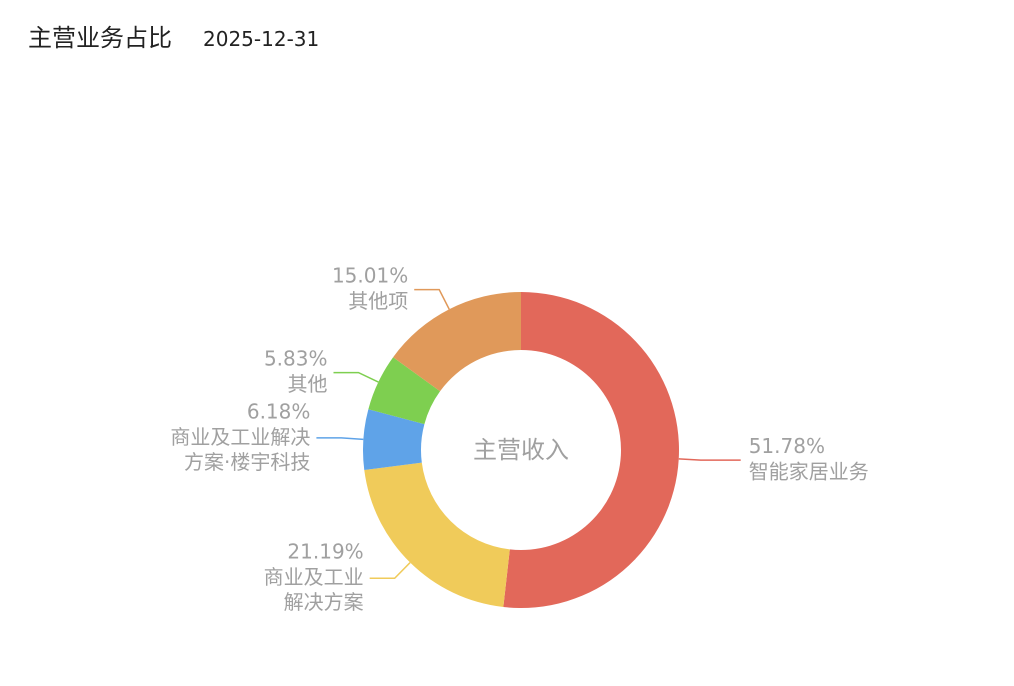  I want to click on category-label: 智能家居业务, so click(809, 471).